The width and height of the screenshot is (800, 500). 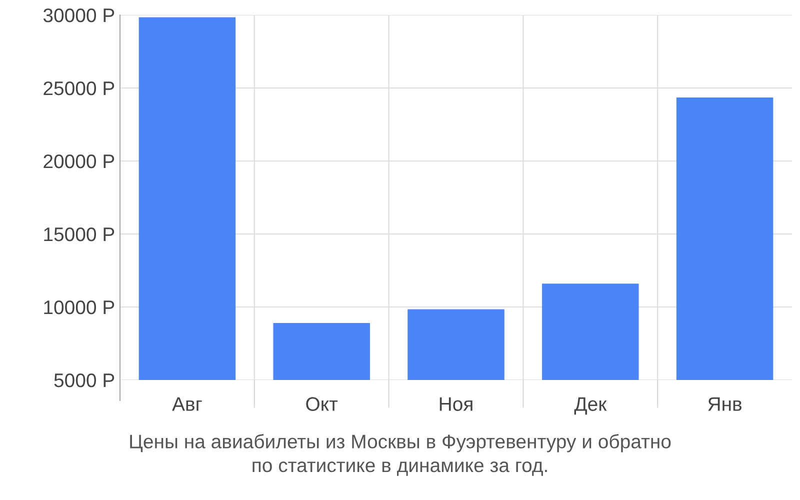 I want to click on y-tick-label: 25000 Р, so click(x=79, y=88).